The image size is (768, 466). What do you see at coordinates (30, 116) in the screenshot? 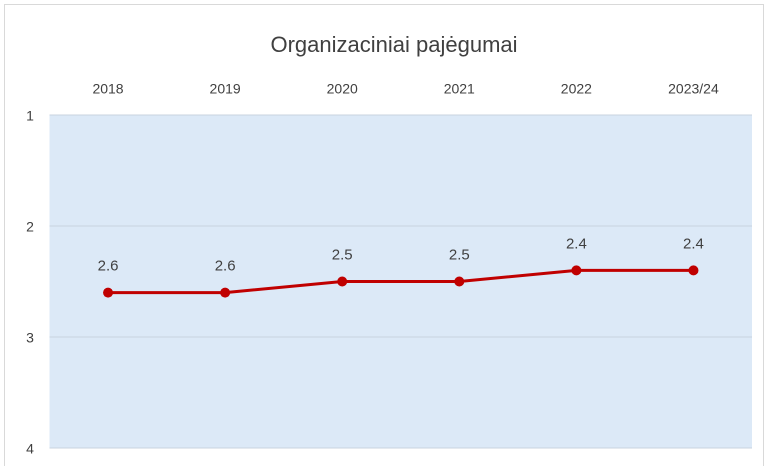
I see `y-tick-label: 1` at bounding box center [30, 116].